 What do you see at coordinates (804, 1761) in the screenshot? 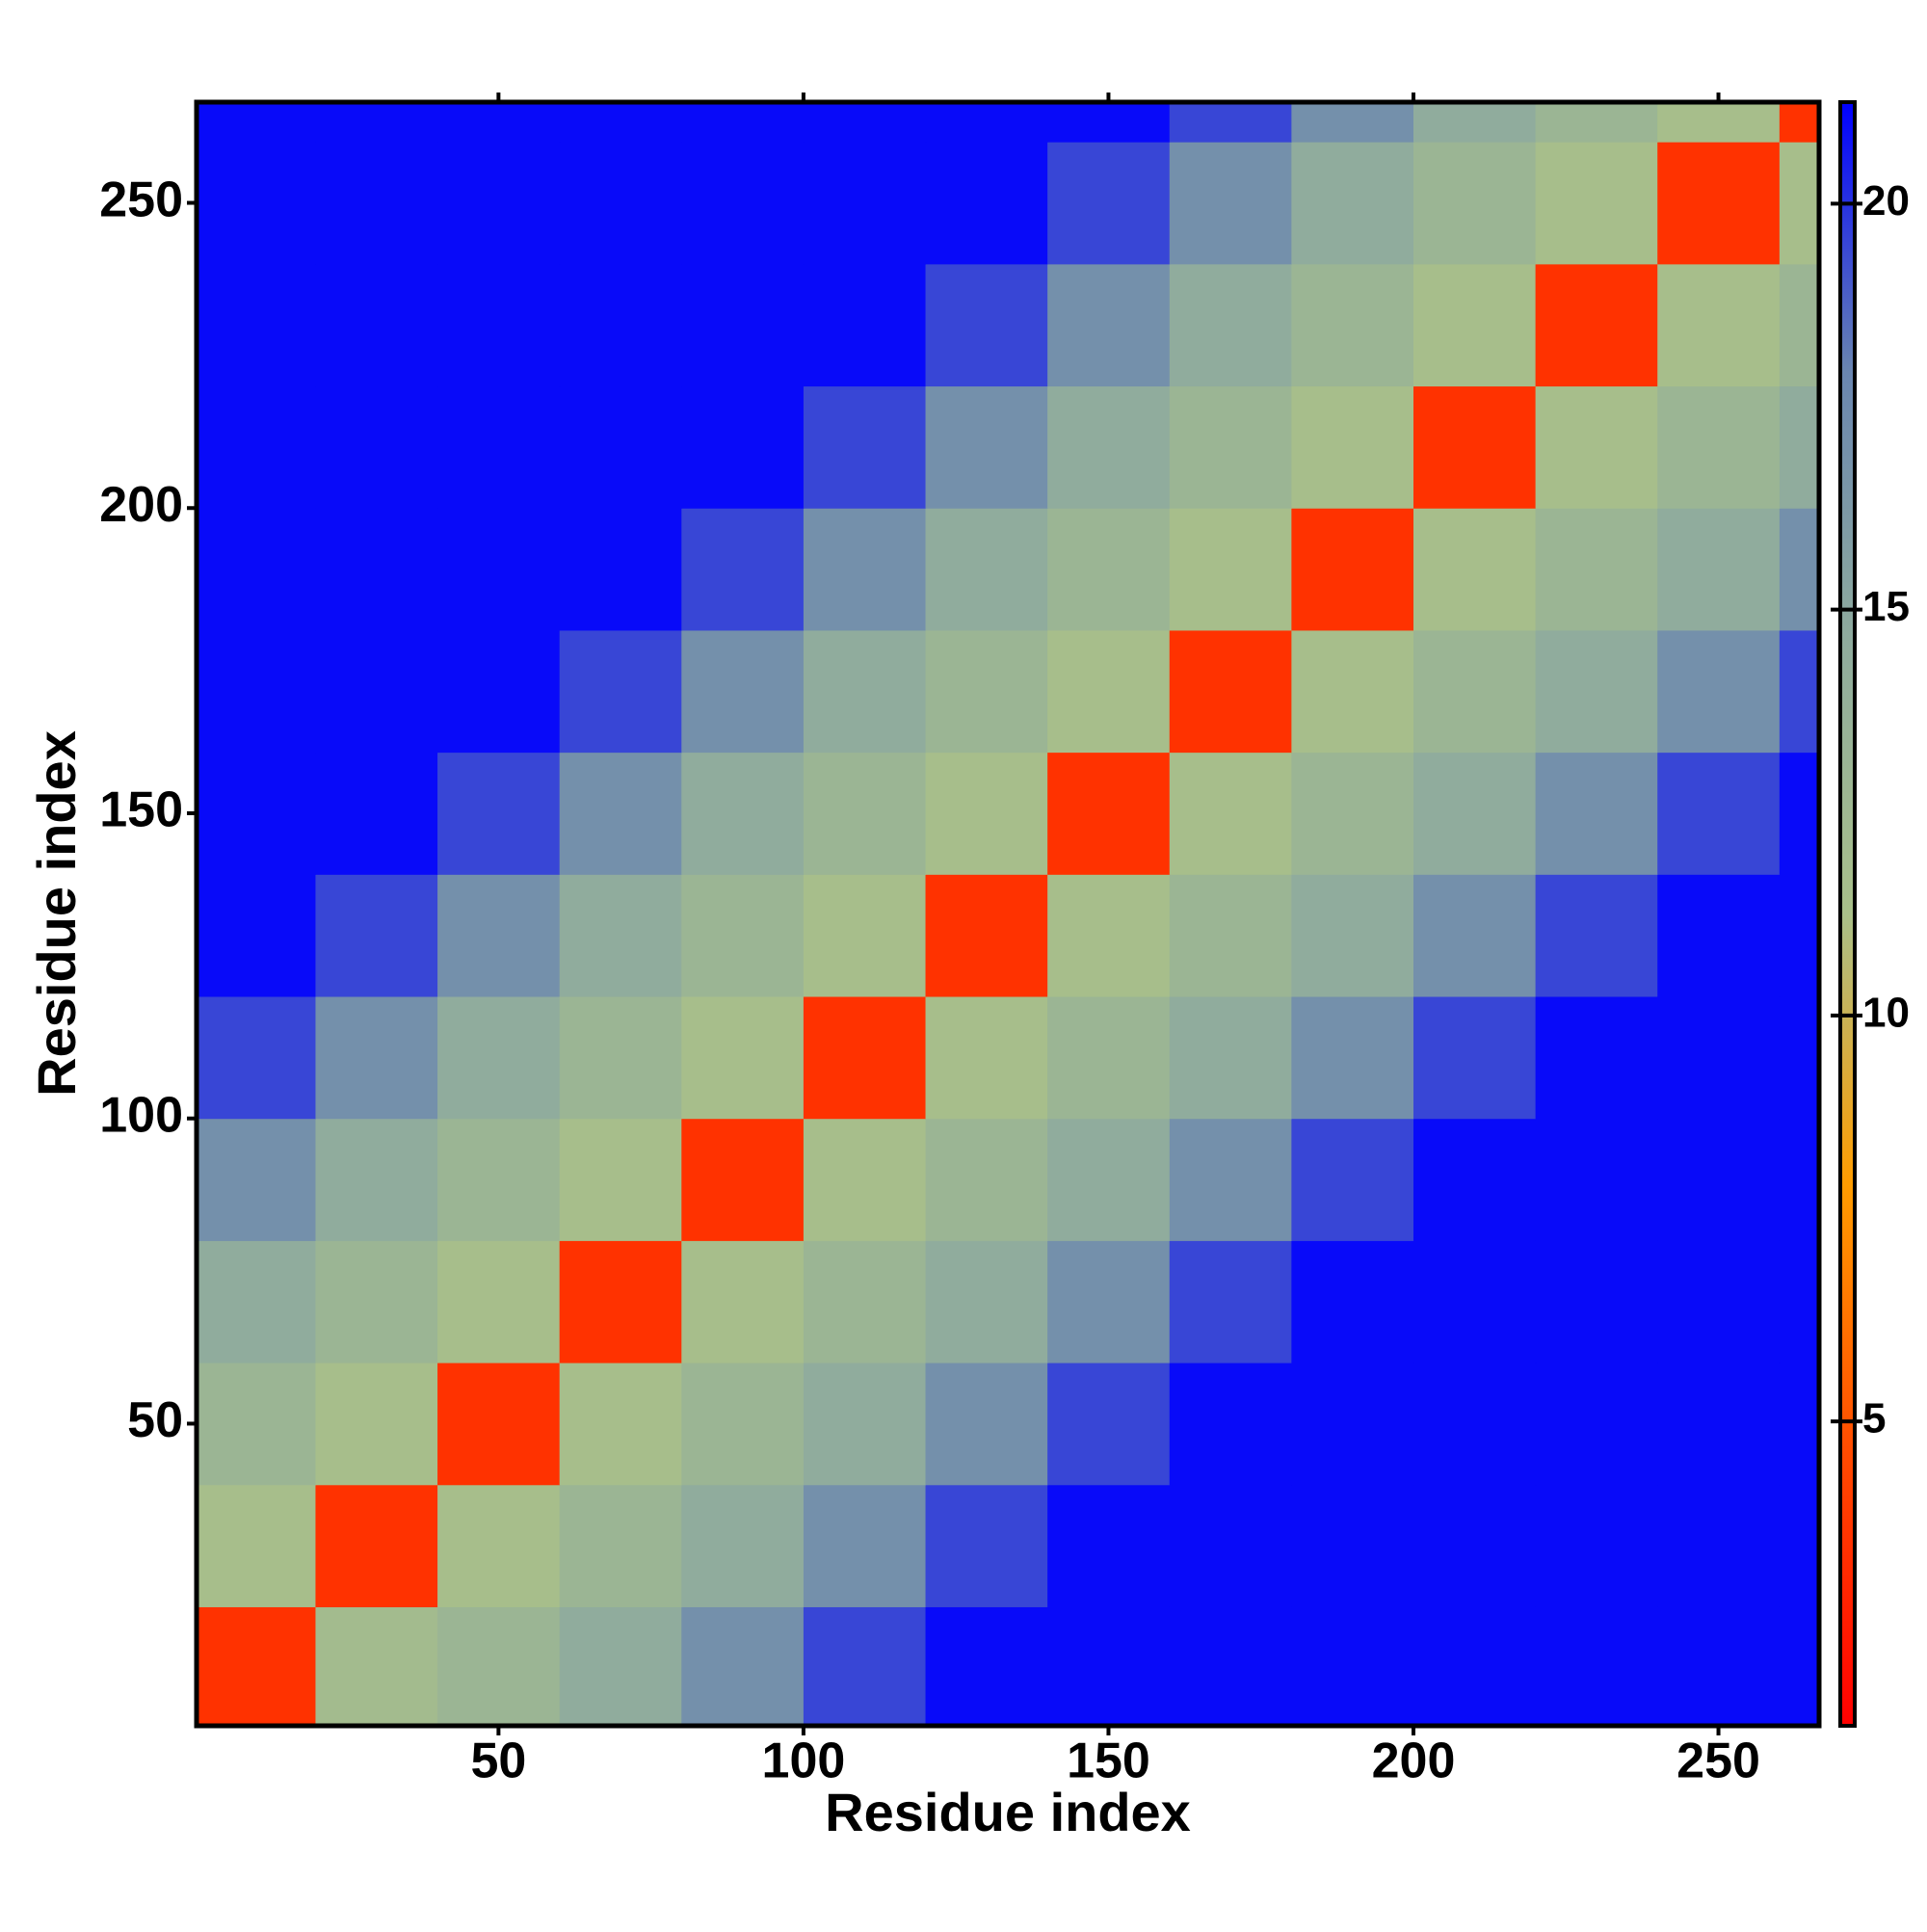
I see `x-tick-label: 100` at bounding box center [804, 1761].